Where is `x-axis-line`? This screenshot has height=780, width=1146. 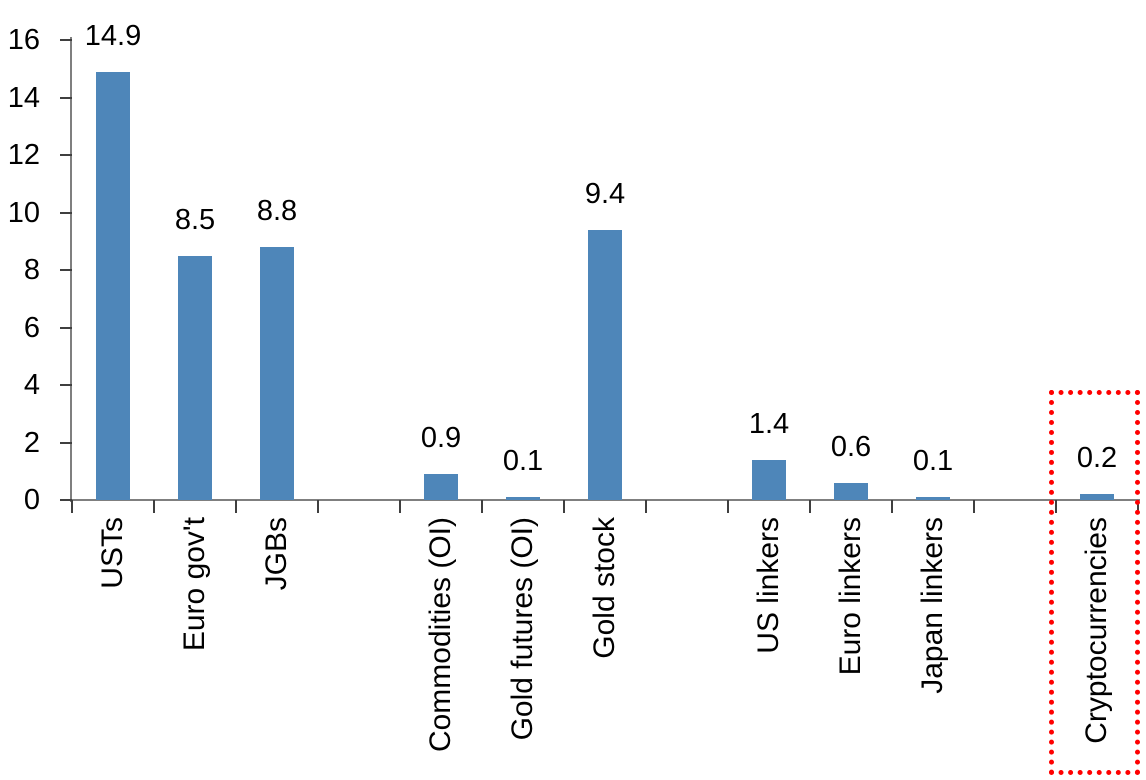 x-axis-line is located at coordinates (605, 500).